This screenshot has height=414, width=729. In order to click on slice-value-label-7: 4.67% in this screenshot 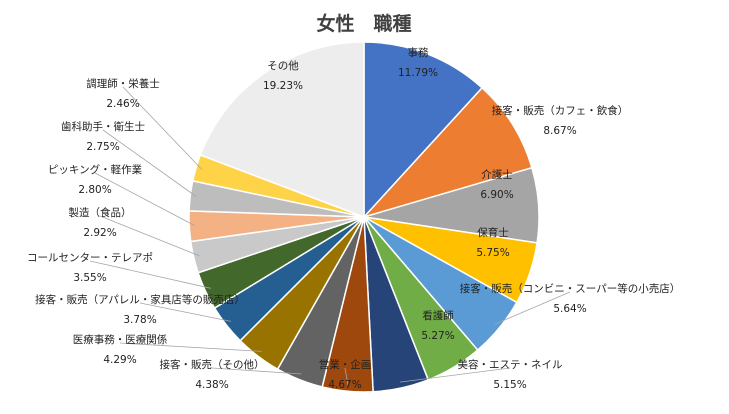, I will do `click(344, 385)`.